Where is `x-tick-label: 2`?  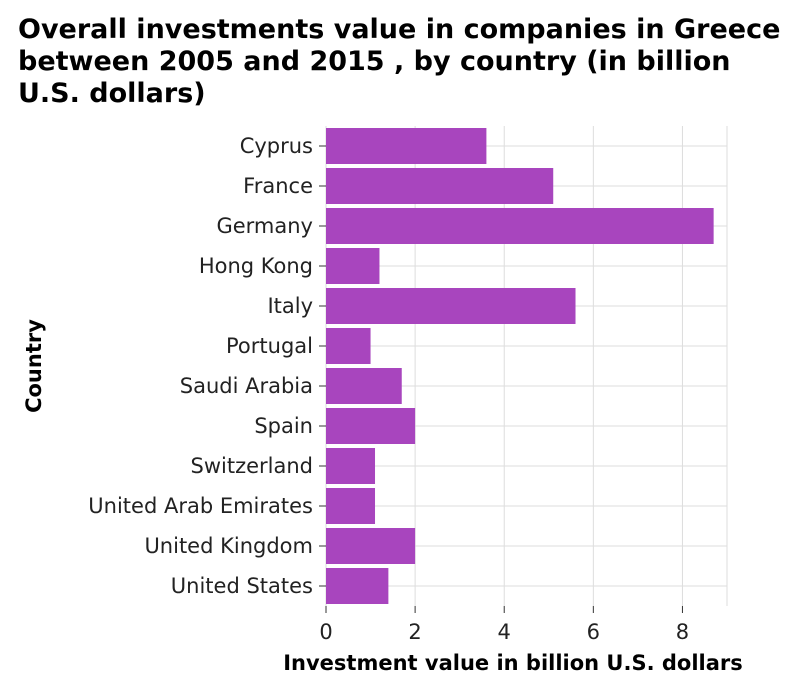 x-tick-label: 2 is located at coordinates (414, 632).